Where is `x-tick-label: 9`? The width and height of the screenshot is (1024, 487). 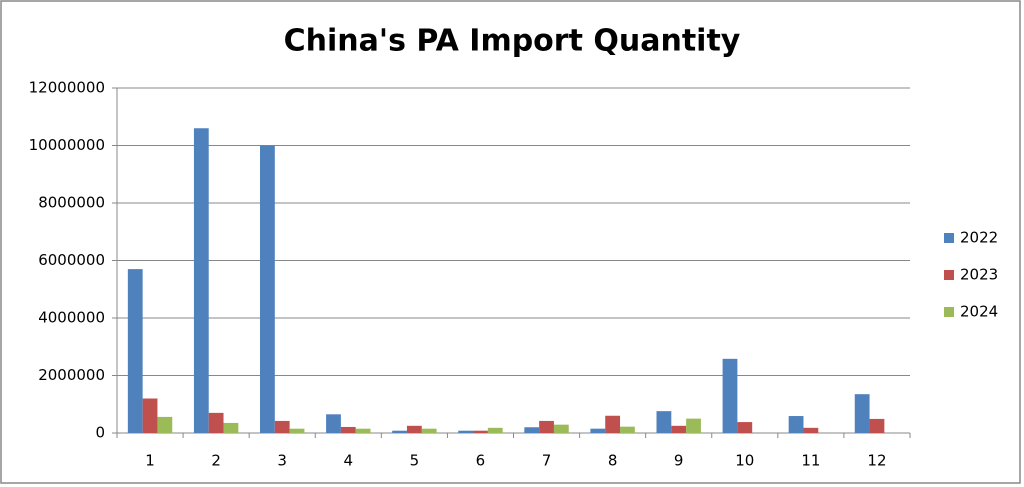 x-tick-label: 9 is located at coordinates (679, 461).